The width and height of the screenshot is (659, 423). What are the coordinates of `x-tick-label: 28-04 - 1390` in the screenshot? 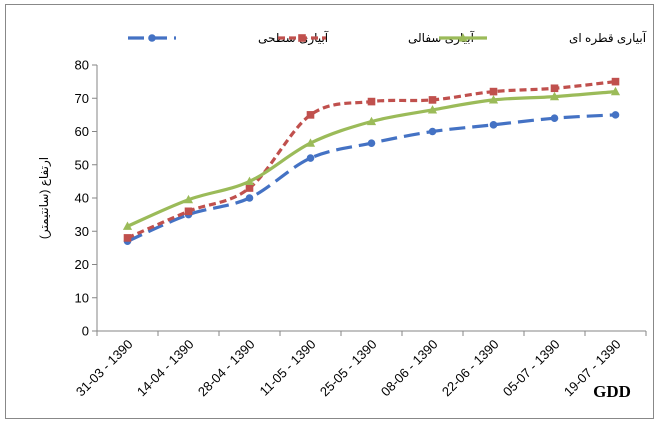 It's located at (226, 368).